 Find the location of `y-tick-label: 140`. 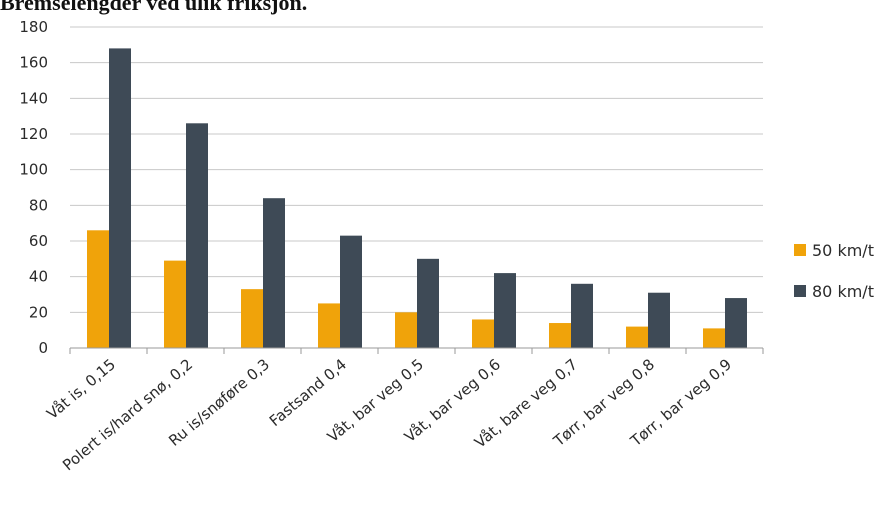

y-tick-label: 140 is located at coordinates (33, 98).